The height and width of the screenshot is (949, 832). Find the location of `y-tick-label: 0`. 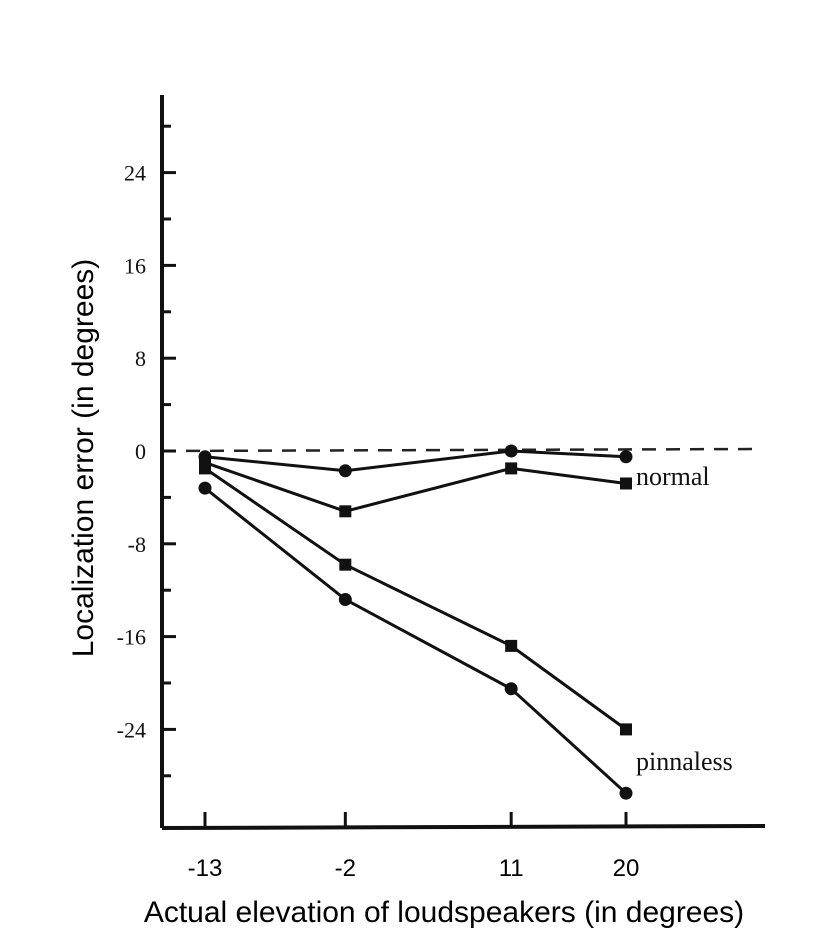

y-tick-label: 0 is located at coordinates (140, 451).